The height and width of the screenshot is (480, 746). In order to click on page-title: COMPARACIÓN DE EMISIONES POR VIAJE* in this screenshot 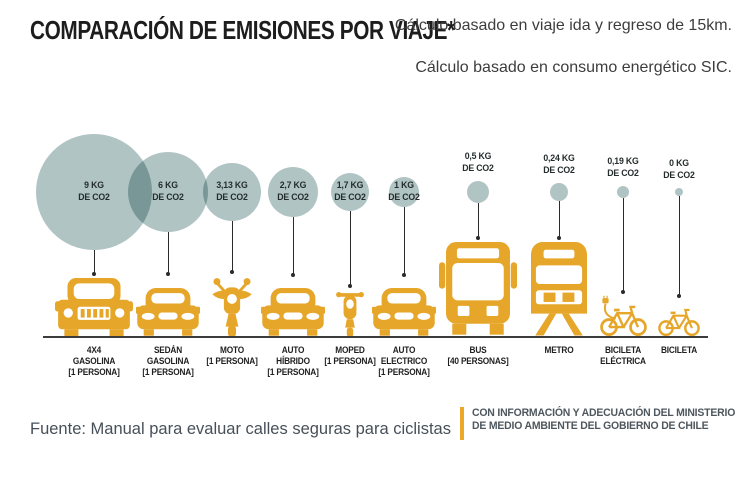, I will do `click(242, 30)`.